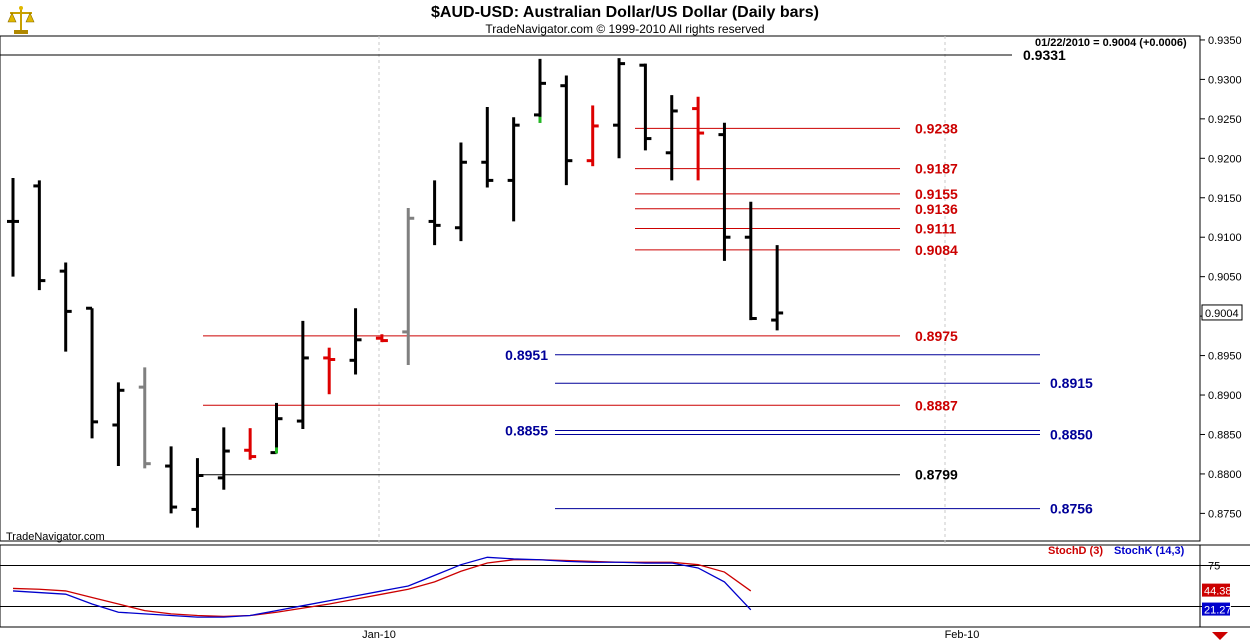  Describe the element at coordinates (936, 250) in the screenshot. I see `level-label: 0.9084` at that location.